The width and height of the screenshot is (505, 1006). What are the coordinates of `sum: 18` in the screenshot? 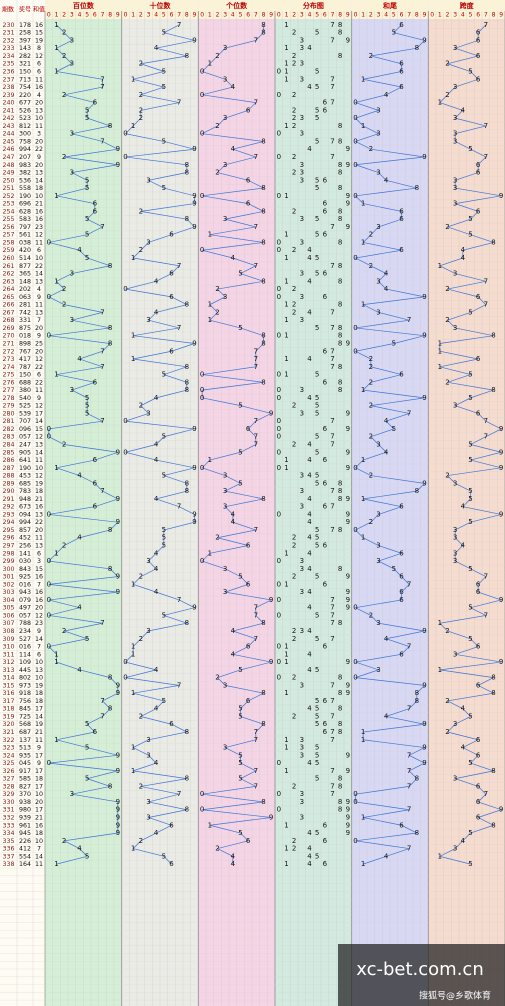 It's located at (39, 833).